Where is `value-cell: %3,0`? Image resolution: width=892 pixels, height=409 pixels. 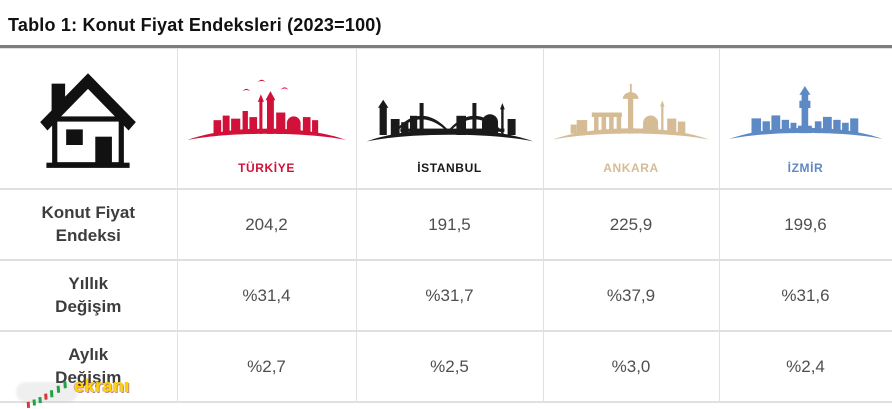
value-cell: %3,0 is located at coordinates (631, 366).